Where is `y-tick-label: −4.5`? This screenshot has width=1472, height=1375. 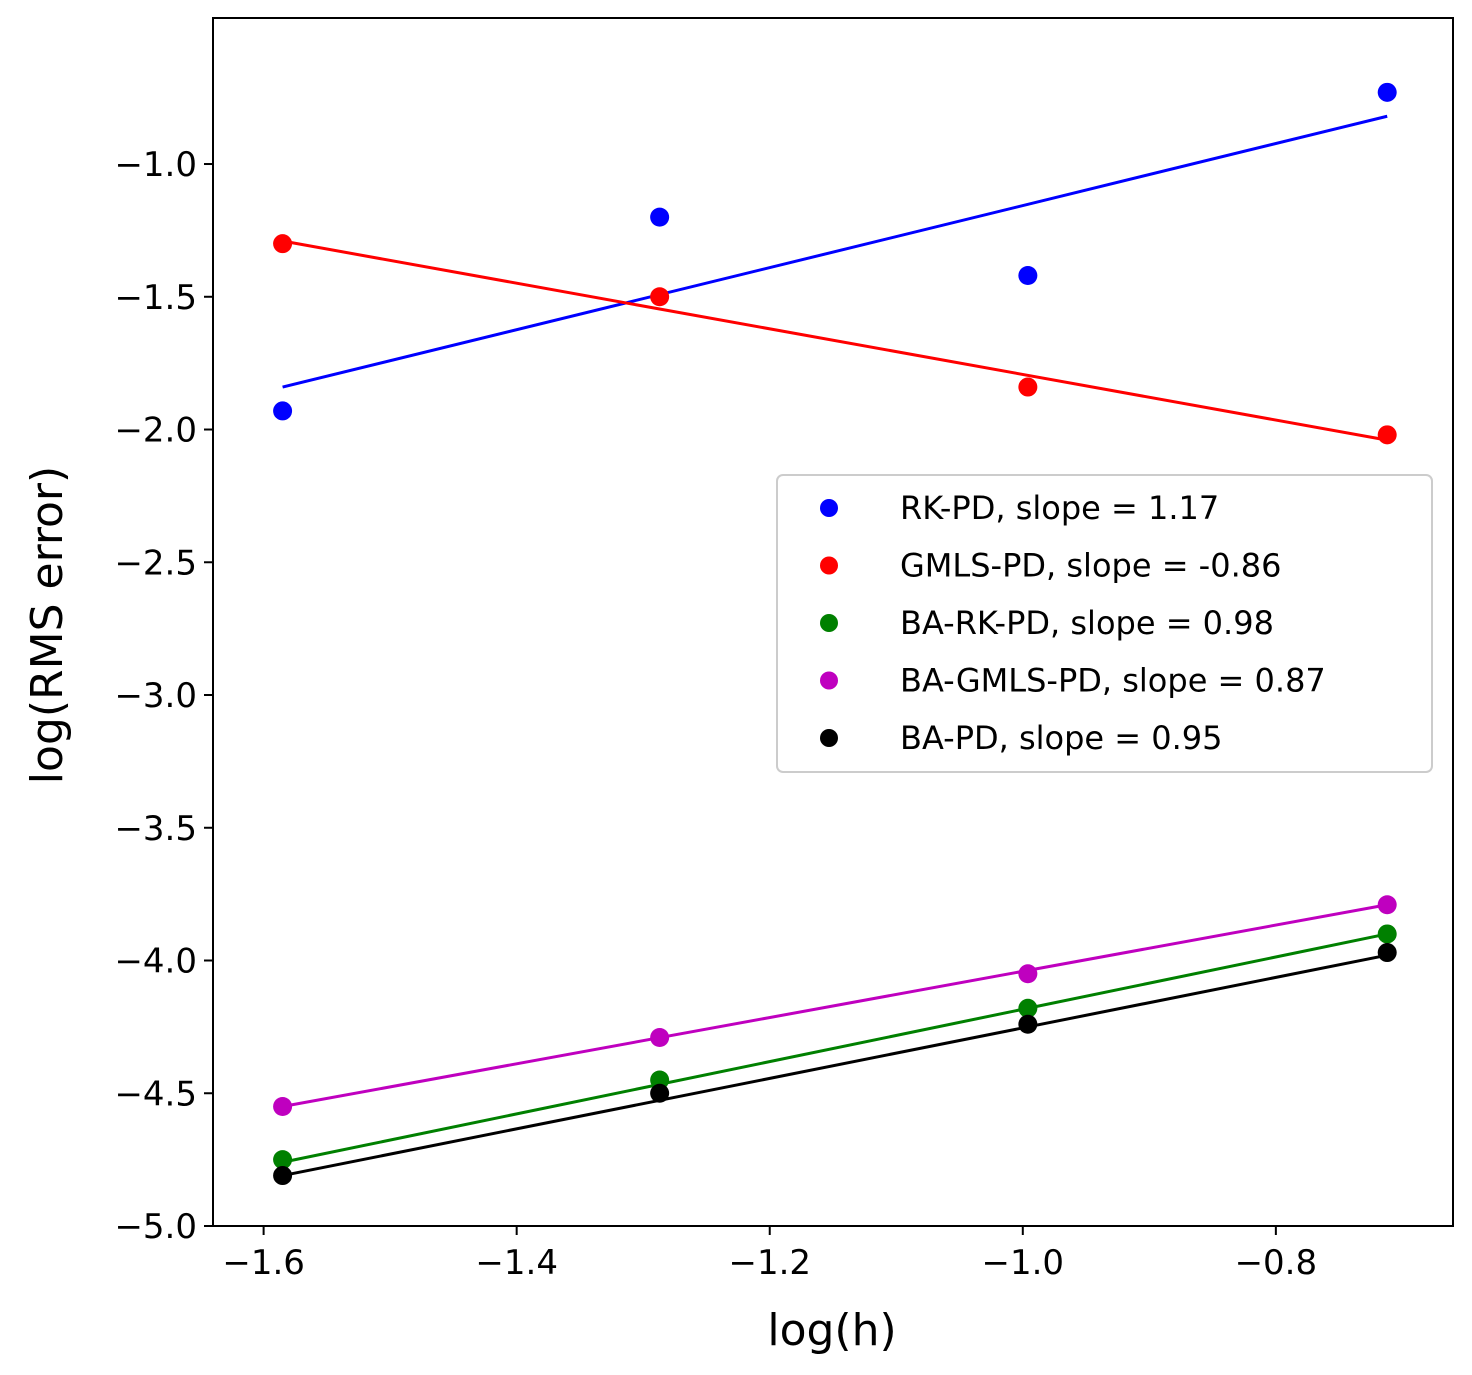 y-tick-label: −4.5 is located at coordinates (155, 1094).